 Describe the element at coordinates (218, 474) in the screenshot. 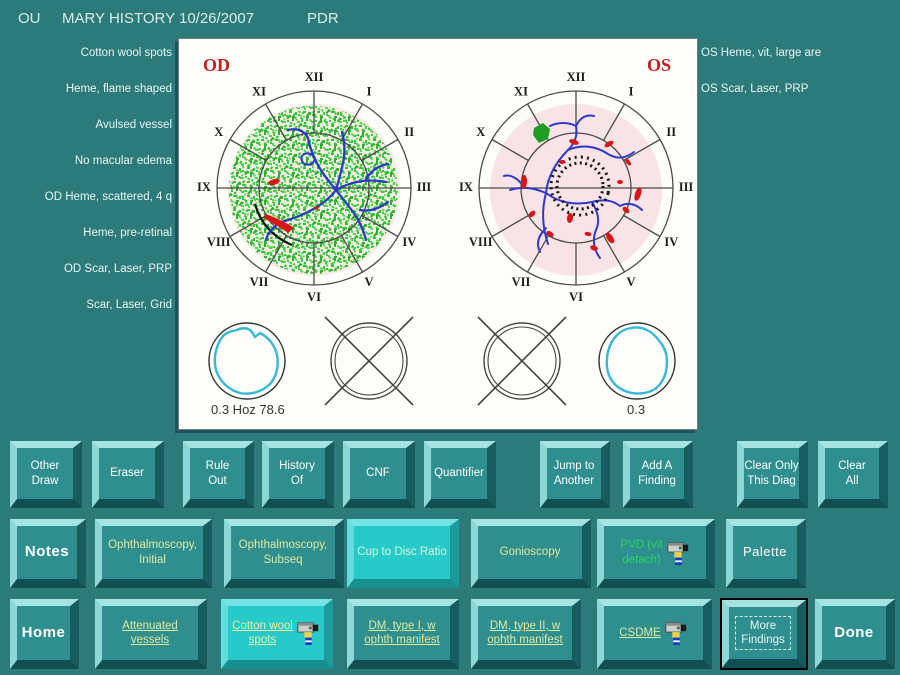

I see `rule-out-button: Rule Out` at that location.